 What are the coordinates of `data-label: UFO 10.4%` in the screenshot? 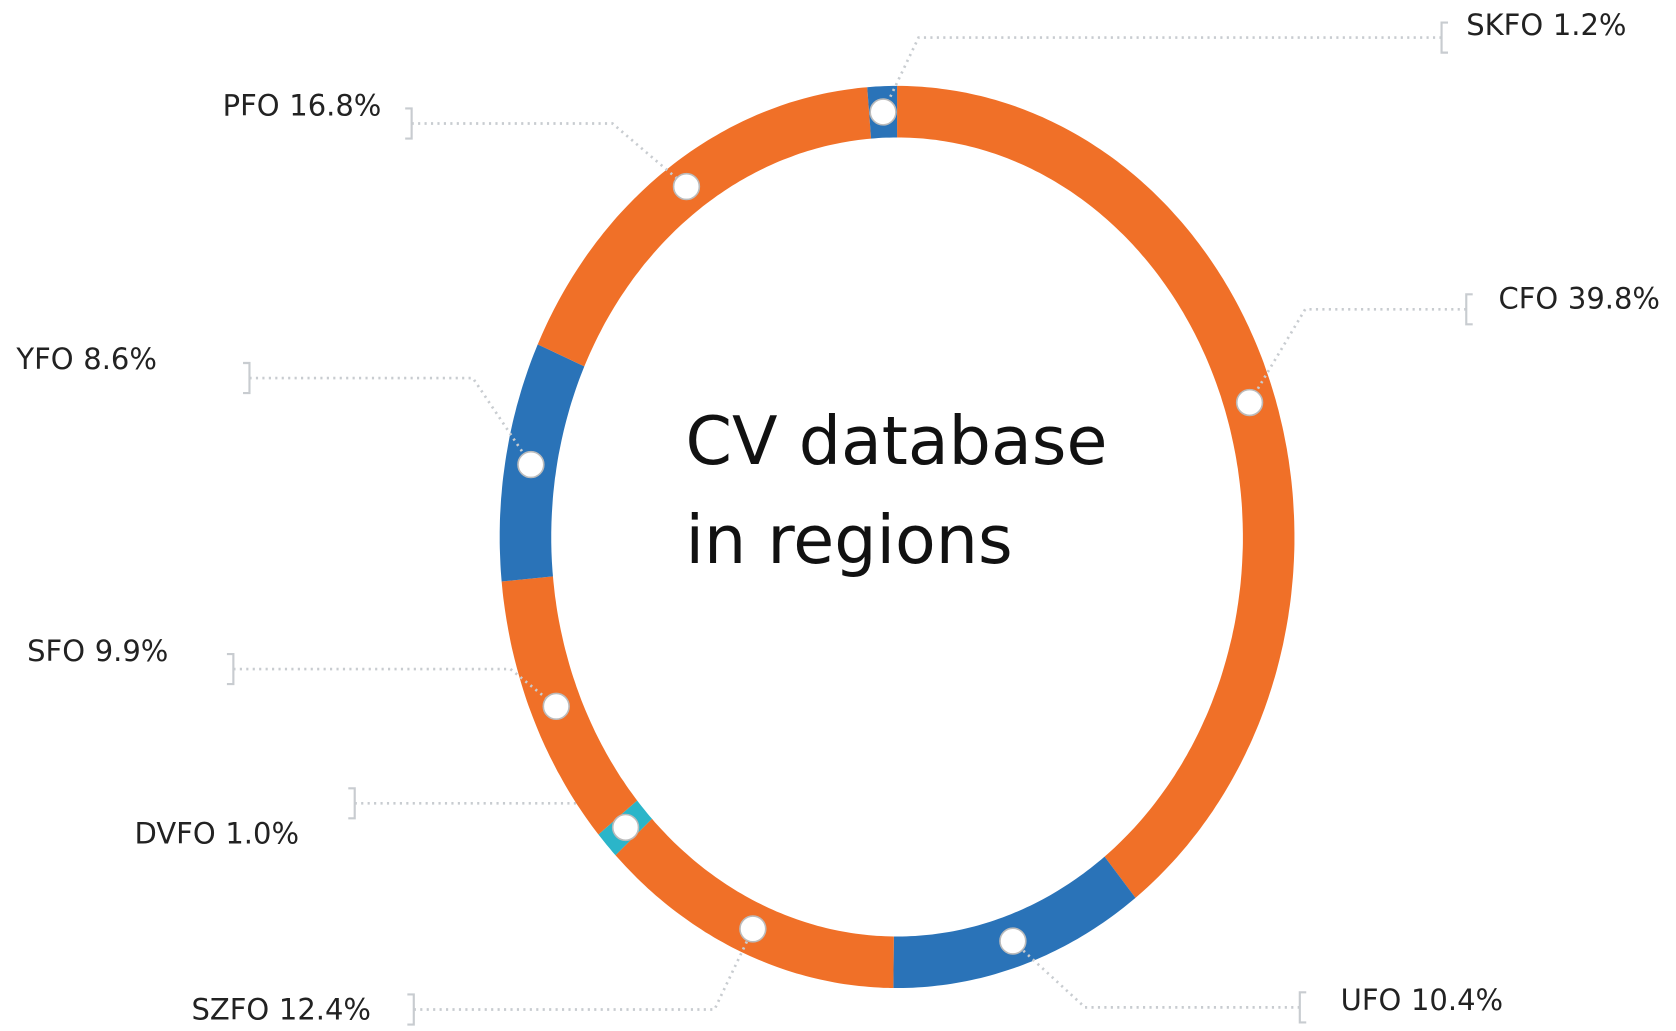 It's located at (1422, 1000).